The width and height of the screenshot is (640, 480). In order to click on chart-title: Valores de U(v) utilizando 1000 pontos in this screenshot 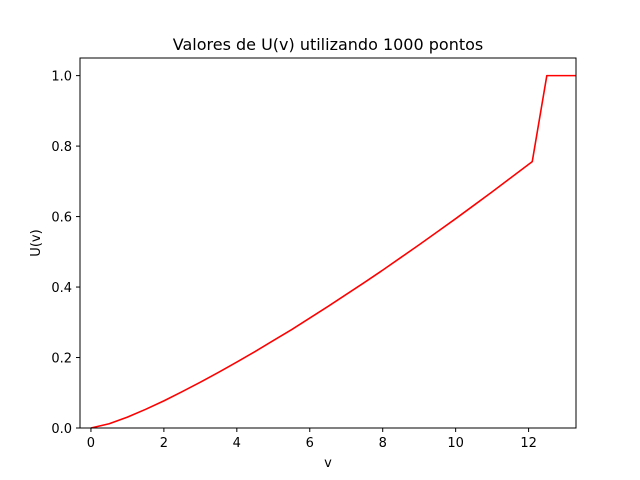, I will do `click(328, 44)`.